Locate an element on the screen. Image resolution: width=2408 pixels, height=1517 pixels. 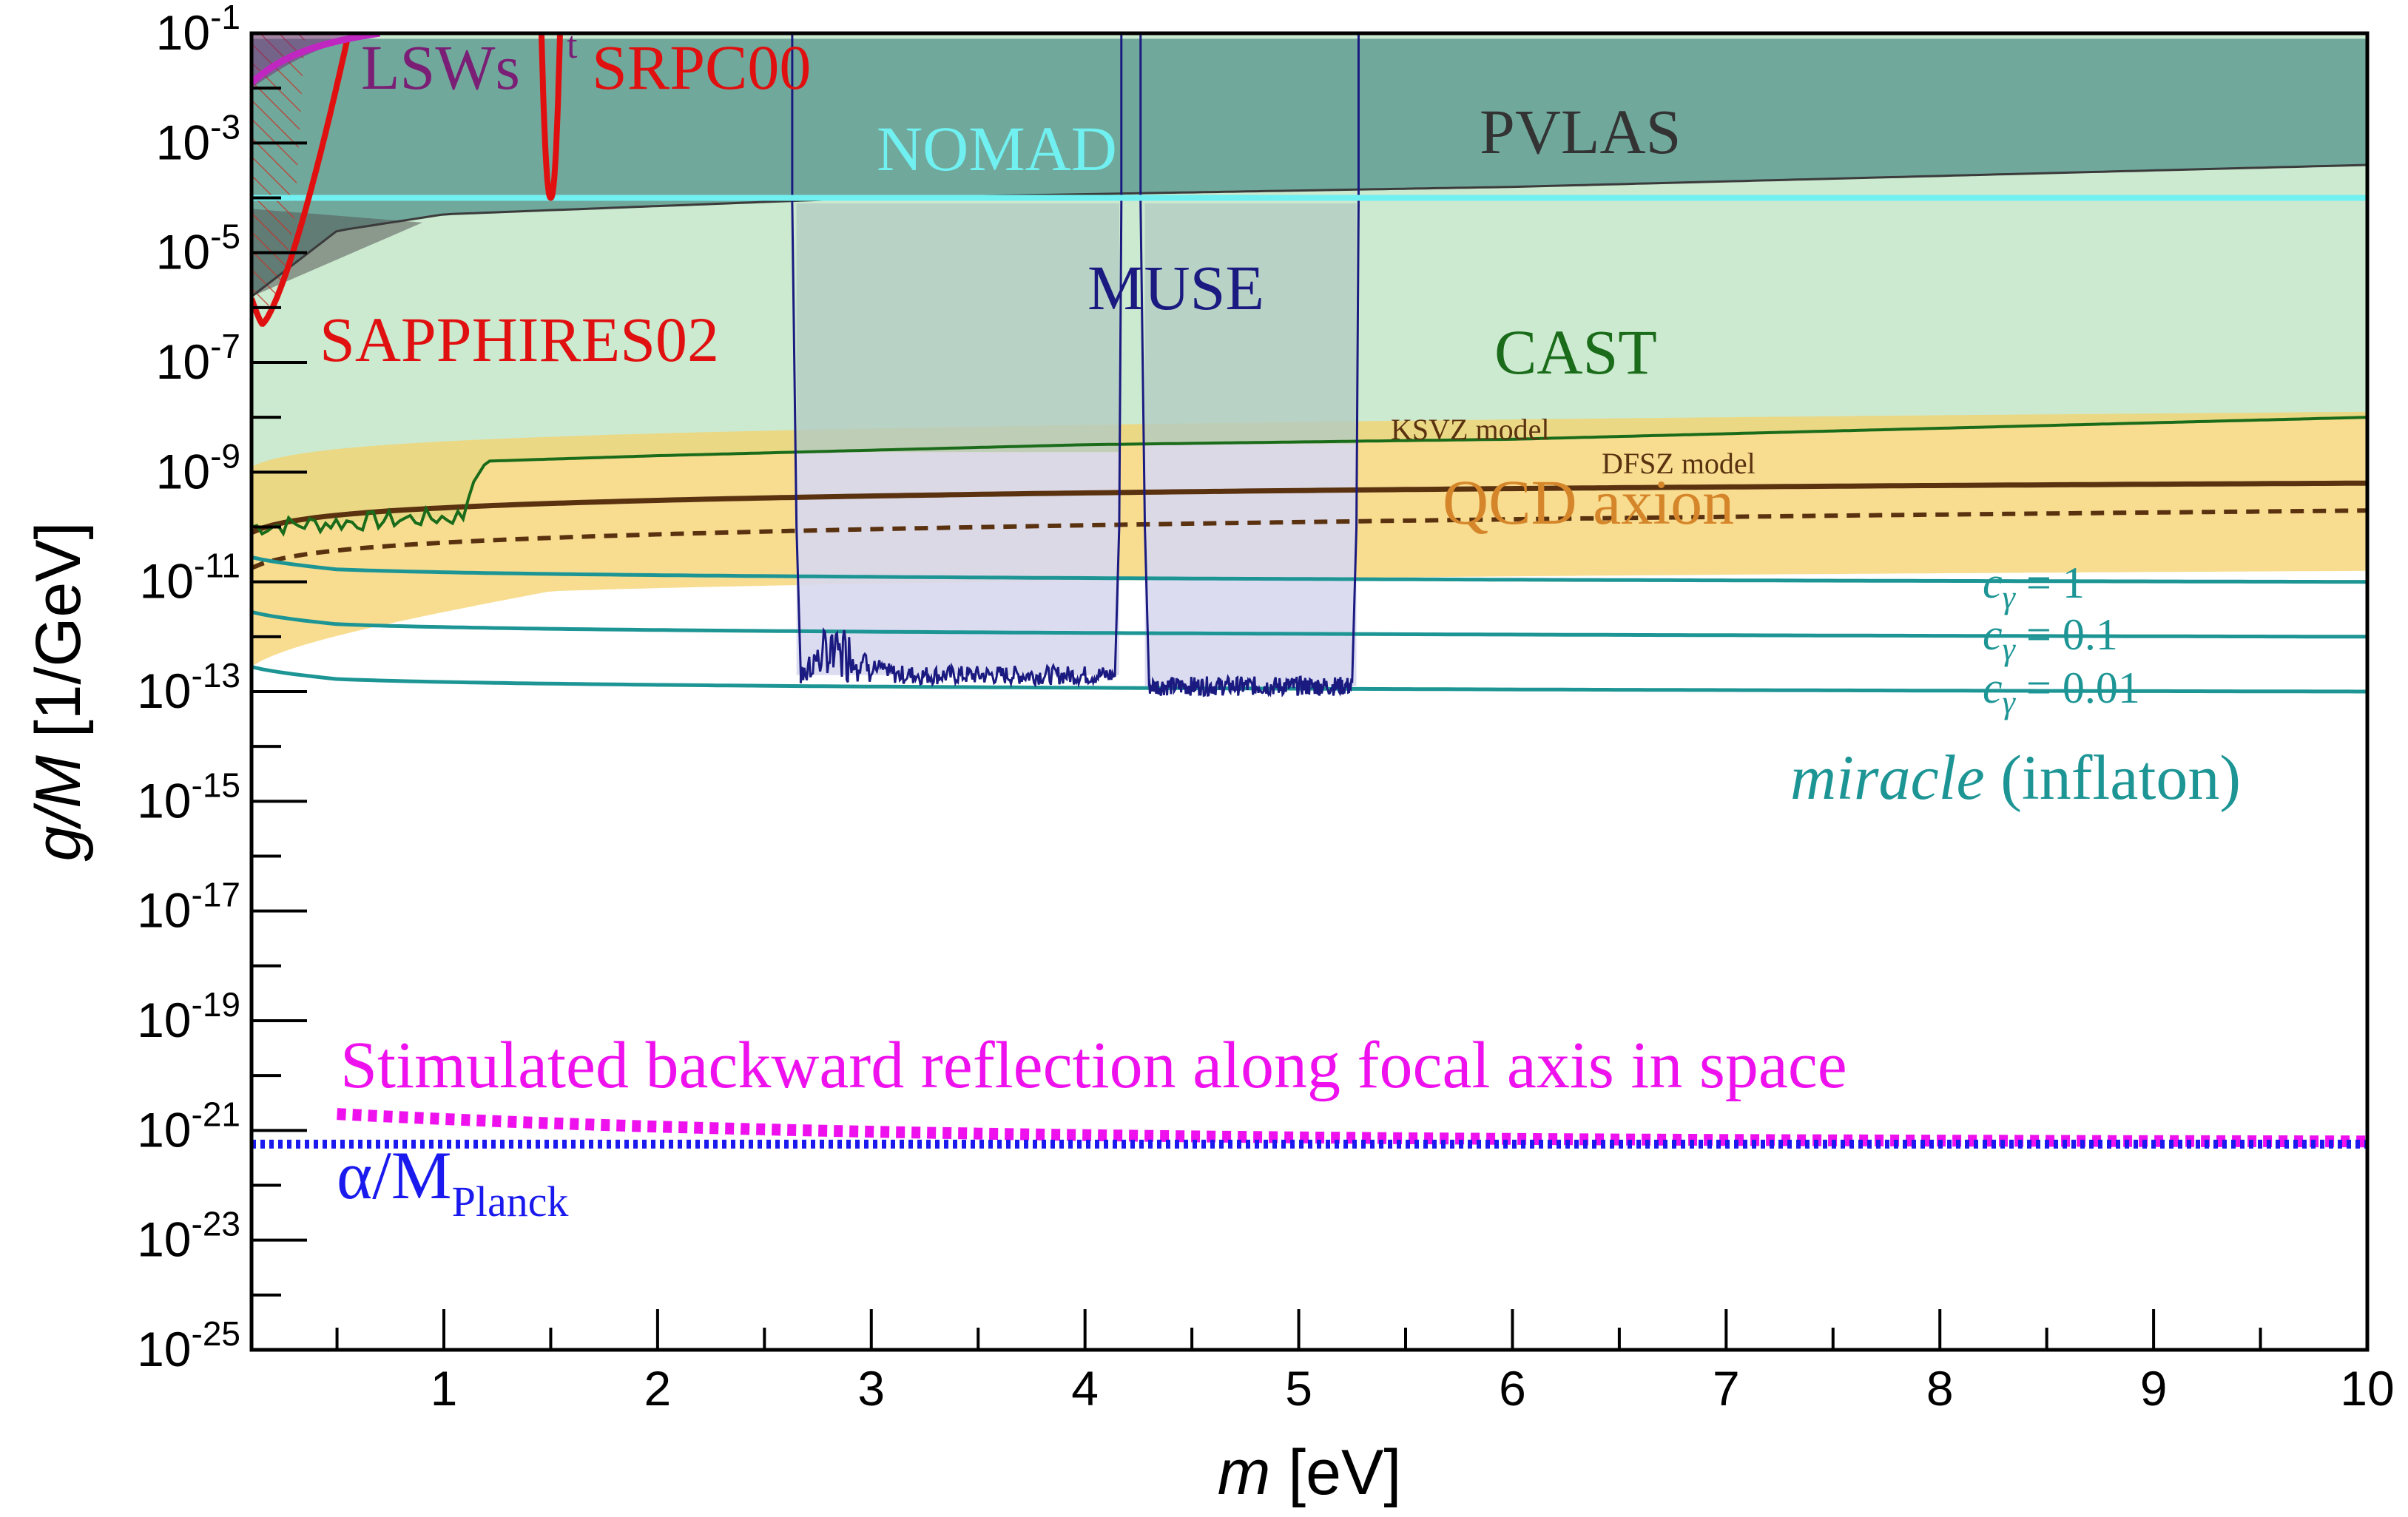
x-tick-label: 8 is located at coordinates (1940, 1388).